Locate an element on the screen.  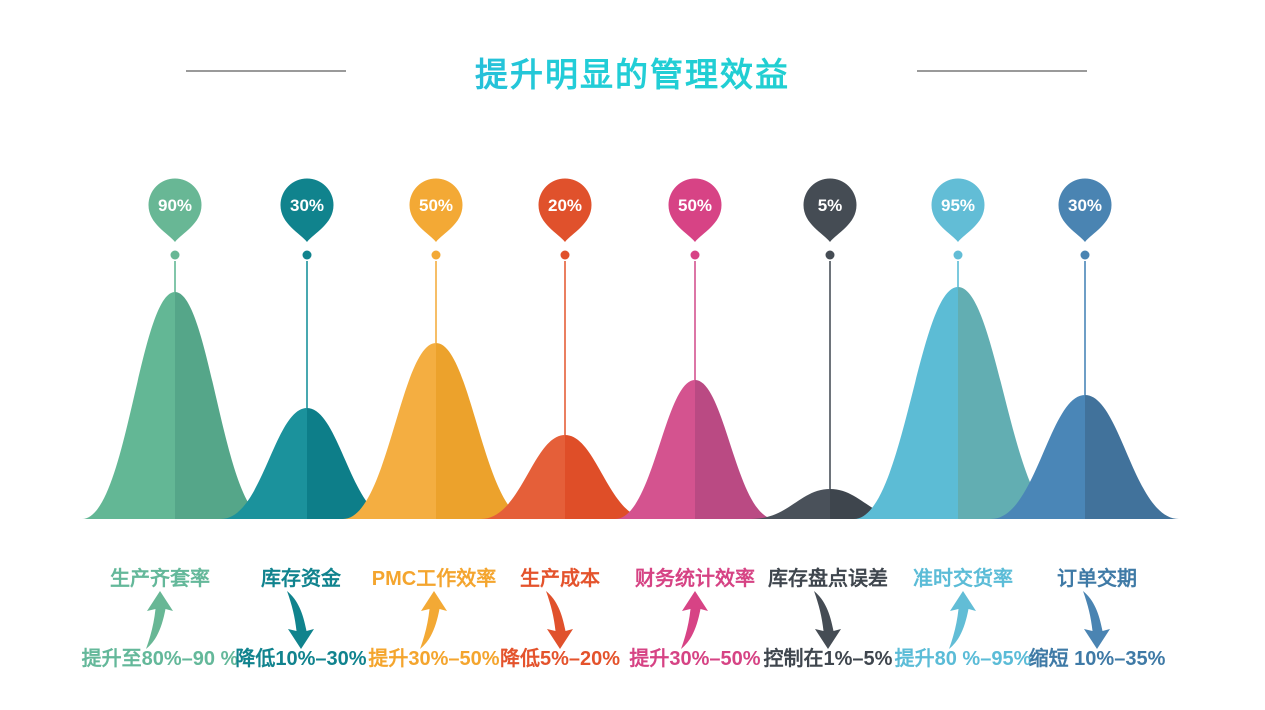
pin-badge-value: 5% is located at coordinates (830, 205).